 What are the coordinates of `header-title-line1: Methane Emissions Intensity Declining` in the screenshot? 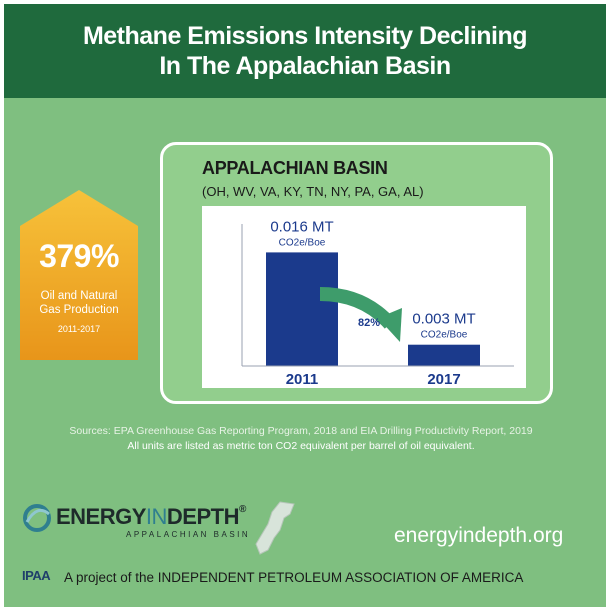 It's located at (305, 36).